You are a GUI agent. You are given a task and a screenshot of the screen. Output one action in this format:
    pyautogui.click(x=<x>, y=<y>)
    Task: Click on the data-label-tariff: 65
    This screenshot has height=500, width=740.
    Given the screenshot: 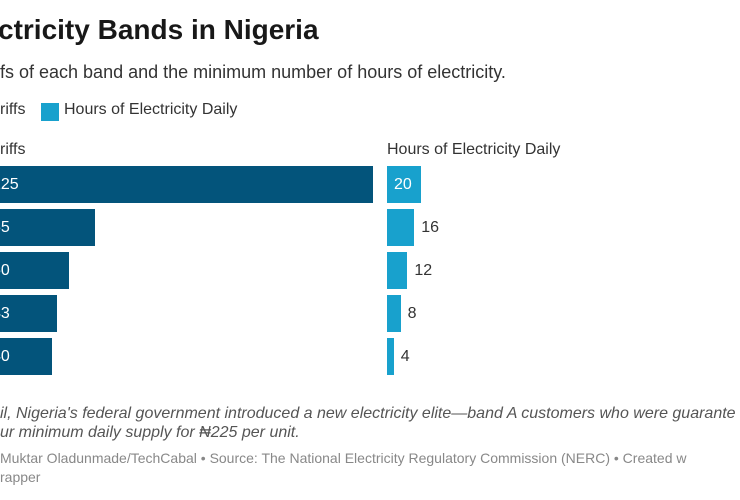 What is the action you would take?
    pyautogui.click(x=5, y=227)
    